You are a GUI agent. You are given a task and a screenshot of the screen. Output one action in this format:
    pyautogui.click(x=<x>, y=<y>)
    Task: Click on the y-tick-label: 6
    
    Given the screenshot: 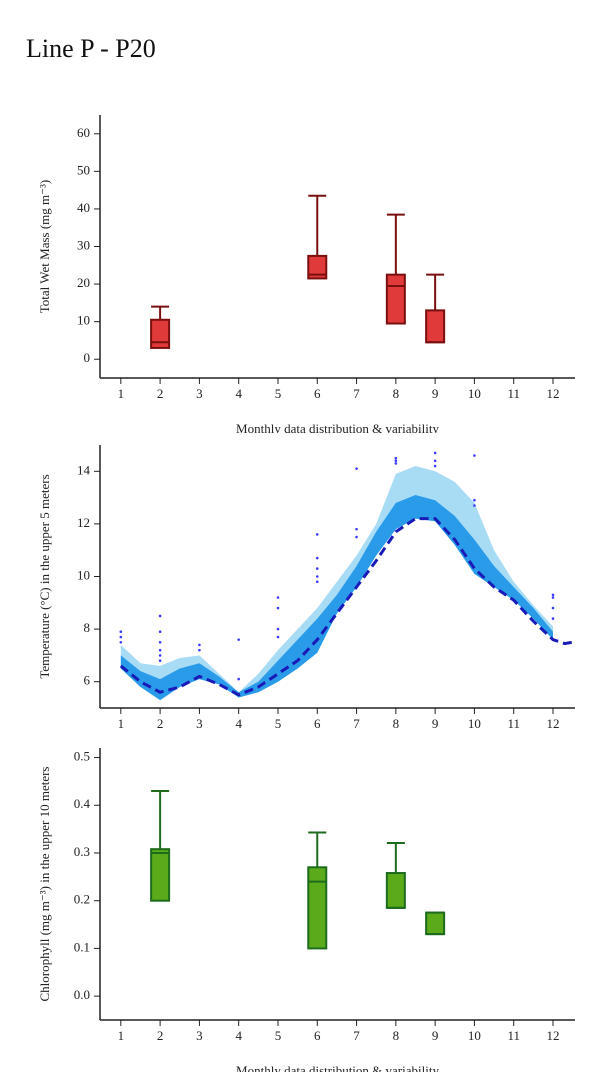 What is the action you would take?
    pyautogui.click(x=87, y=680)
    